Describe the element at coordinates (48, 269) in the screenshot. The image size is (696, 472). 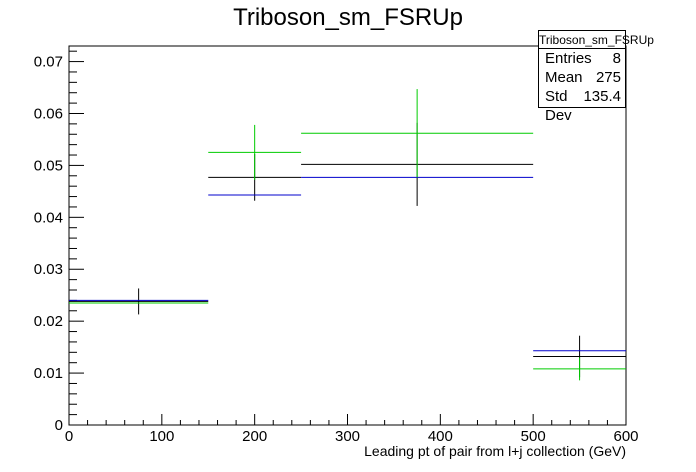
I see `y-tick-label: 0.03` at that location.